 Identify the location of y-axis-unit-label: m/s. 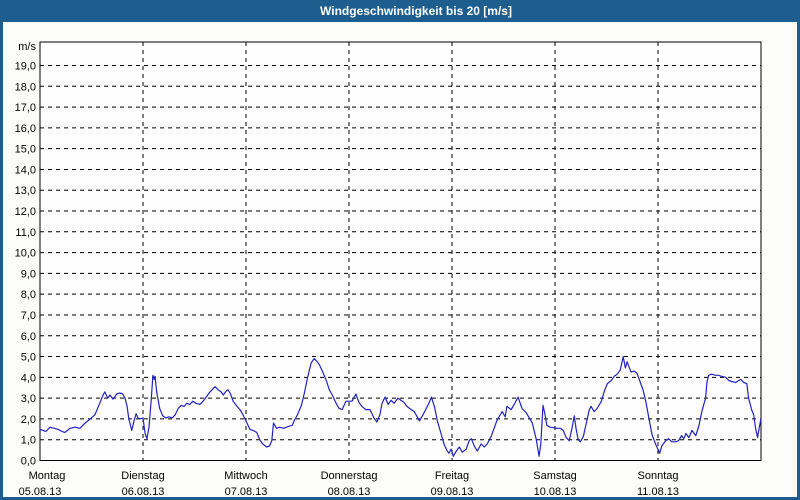
(27, 47).